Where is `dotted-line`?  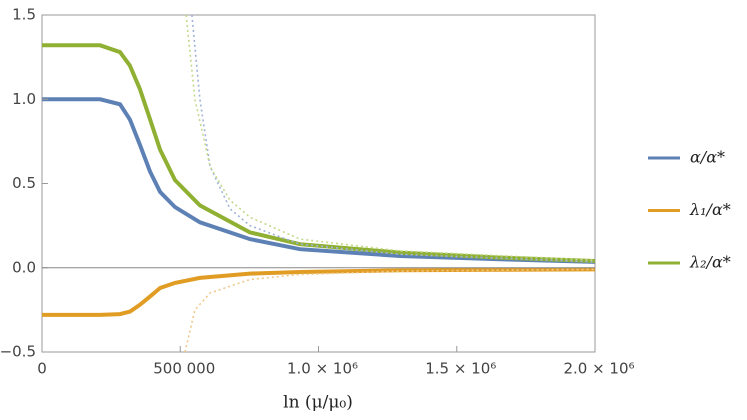
dotted-line is located at coordinates (389, 310).